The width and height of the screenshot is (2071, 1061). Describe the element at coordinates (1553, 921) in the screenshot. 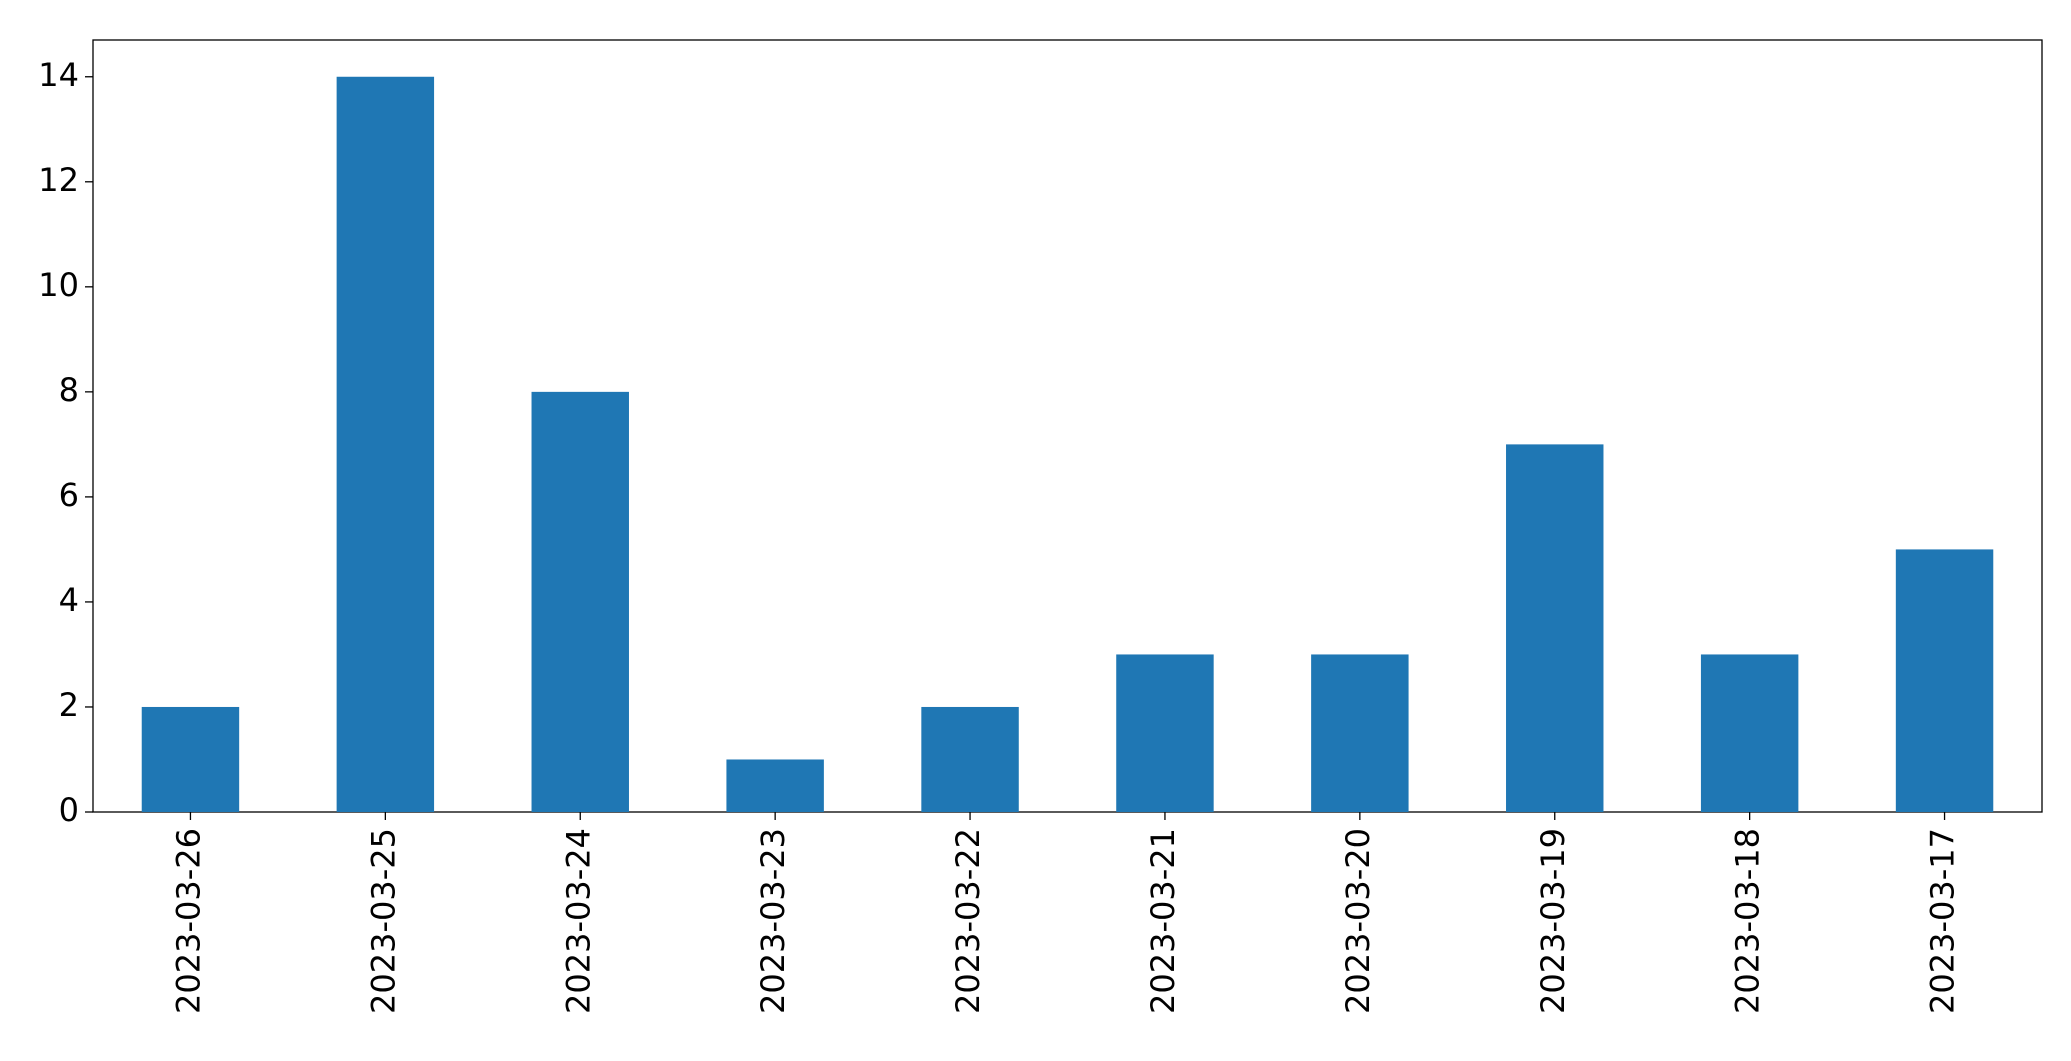

I see `x-tick-label: 2023-03-19` at that location.